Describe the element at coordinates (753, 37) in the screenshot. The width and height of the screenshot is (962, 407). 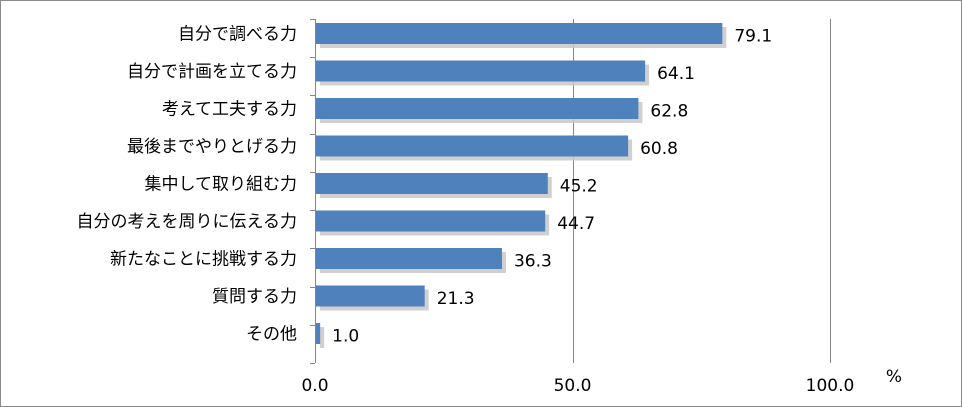
I see `value-label: 79.1` at that location.